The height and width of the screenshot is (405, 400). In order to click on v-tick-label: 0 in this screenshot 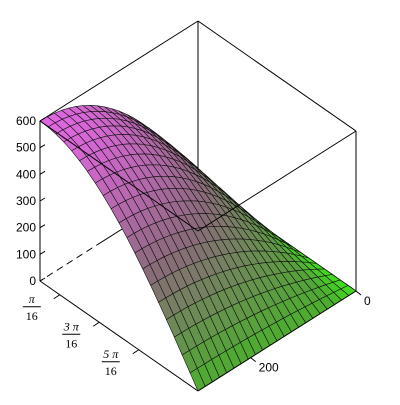, I will do `click(367, 301)`.